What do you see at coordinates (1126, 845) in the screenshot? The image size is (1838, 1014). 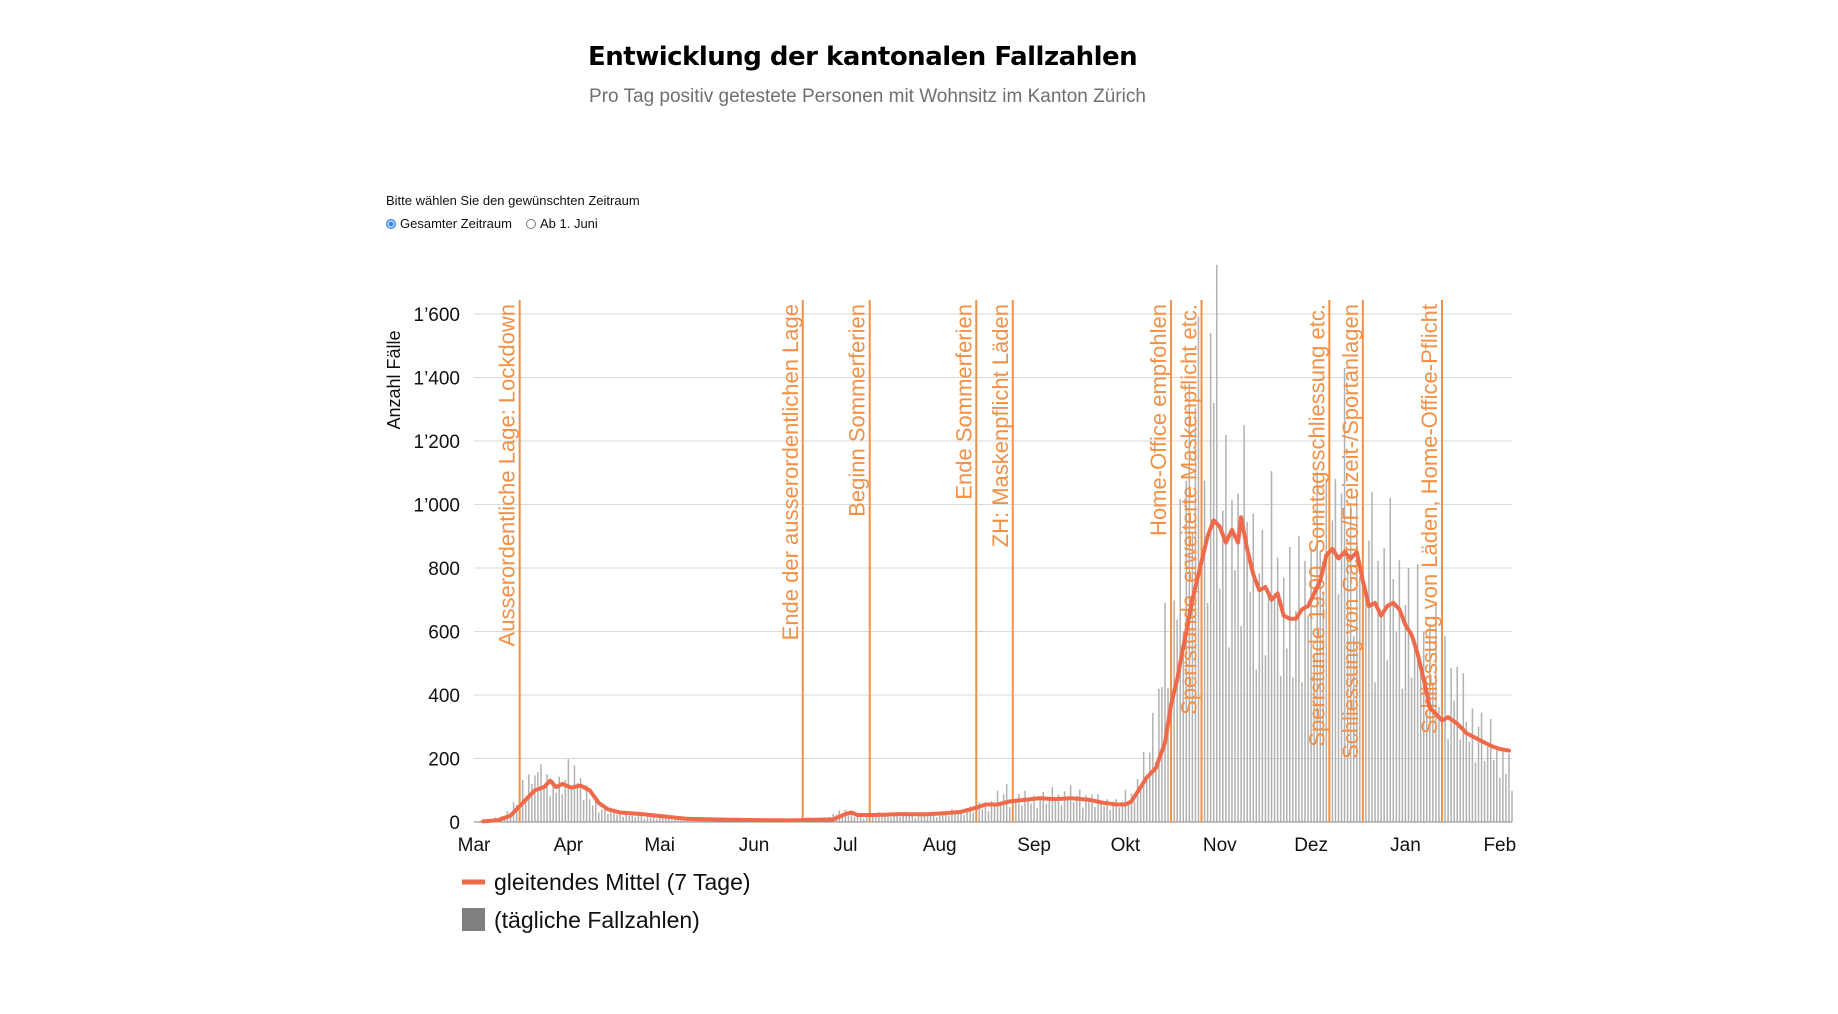 I see `x-tick-label: Okt` at bounding box center [1126, 845].